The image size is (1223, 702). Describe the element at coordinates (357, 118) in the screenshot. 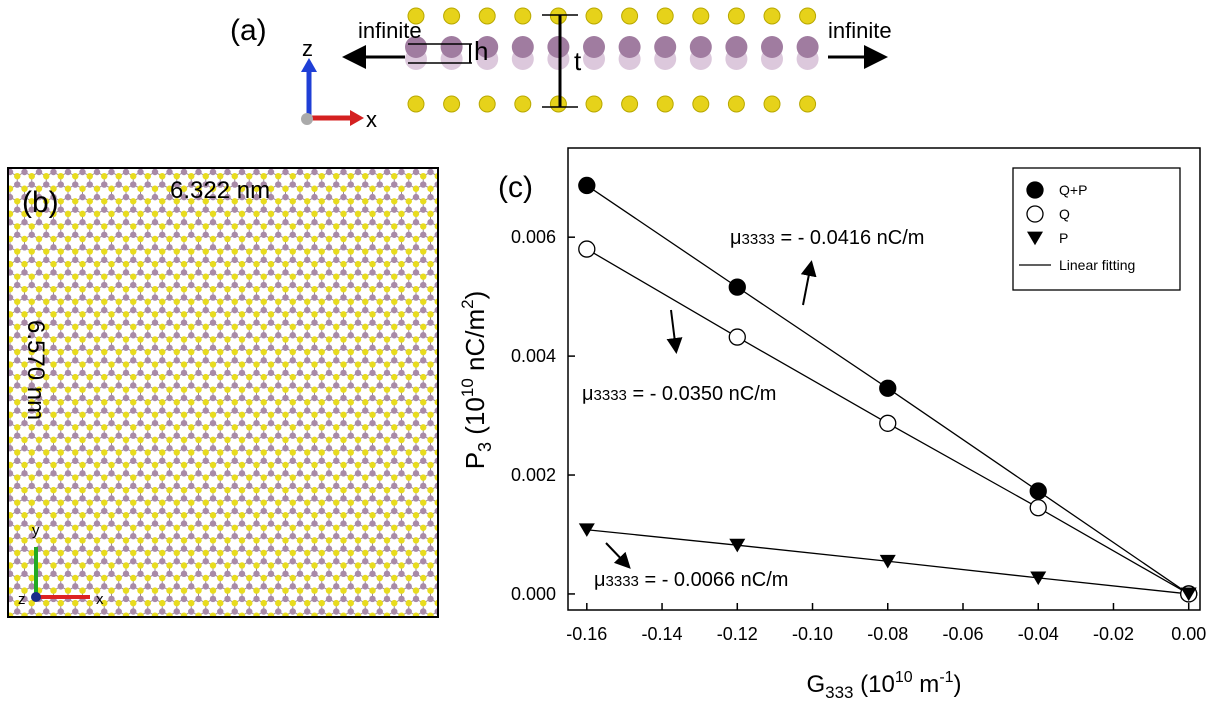

I see `axis-arrowhead` at that location.